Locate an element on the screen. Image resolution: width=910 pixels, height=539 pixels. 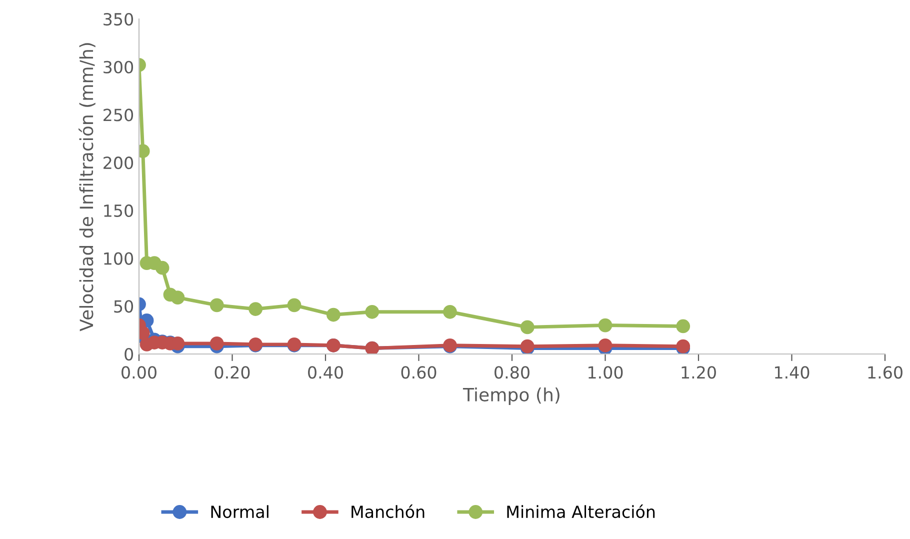
x-tick-label: 0.60 is located at coordinates (418, 372).